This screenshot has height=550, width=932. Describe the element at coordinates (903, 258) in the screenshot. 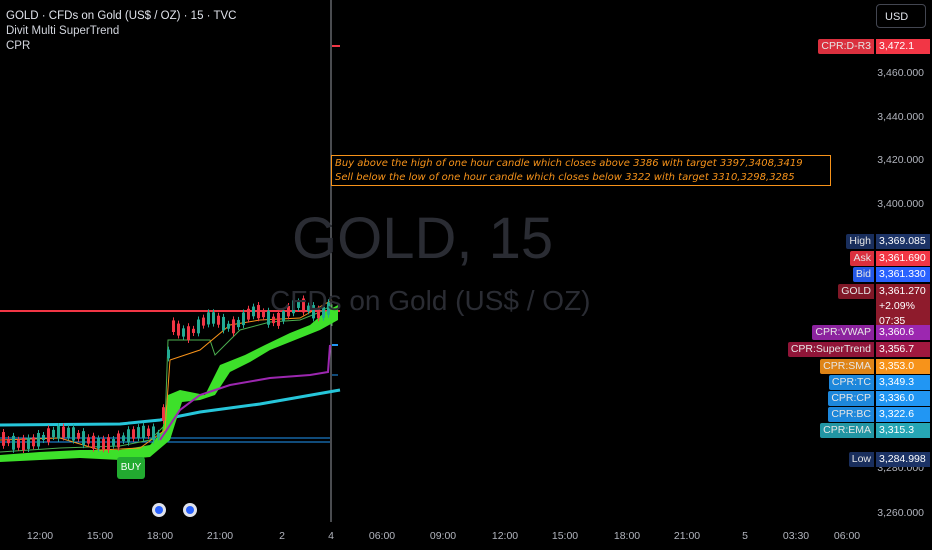

I see `badge-value: 3,361.690` at that location.